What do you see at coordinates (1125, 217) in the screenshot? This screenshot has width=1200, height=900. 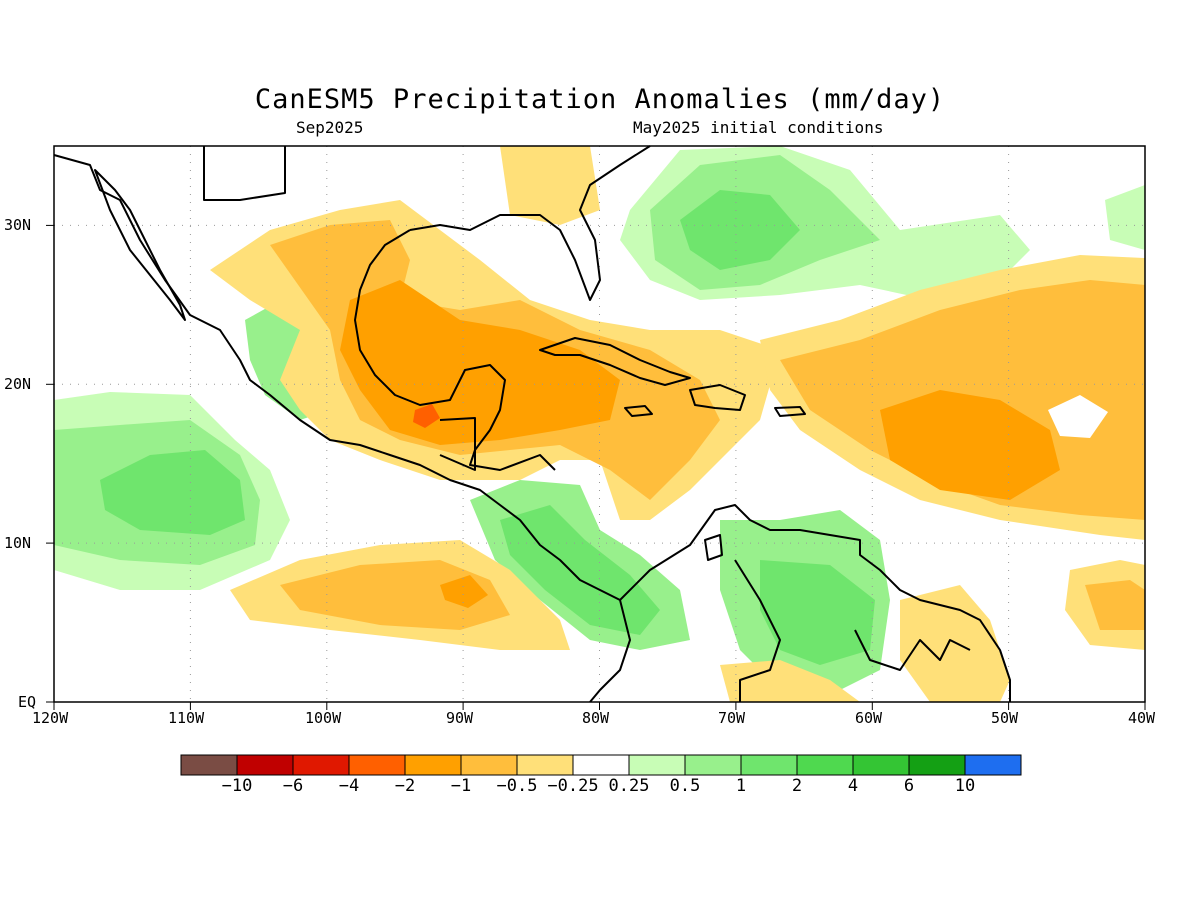 I see `wet-region-east-atlantic` at bounding box center [1125, 217].